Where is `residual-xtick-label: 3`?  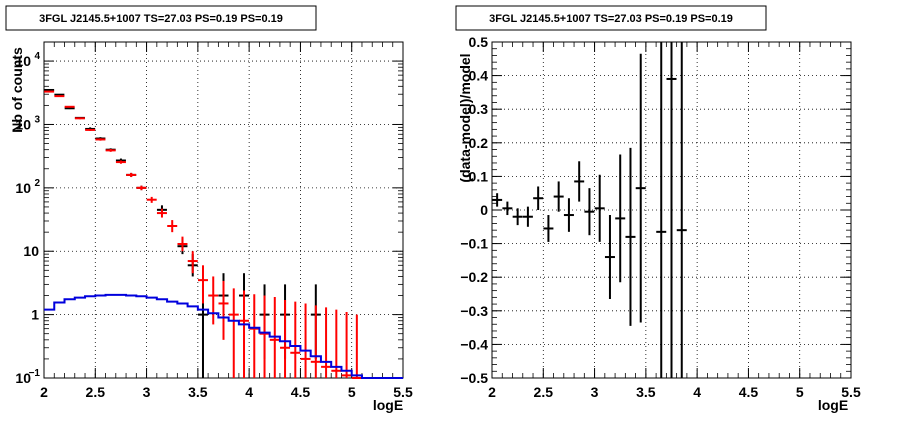 residual-xtick-label: 3 is located at coordinates (595, 392).